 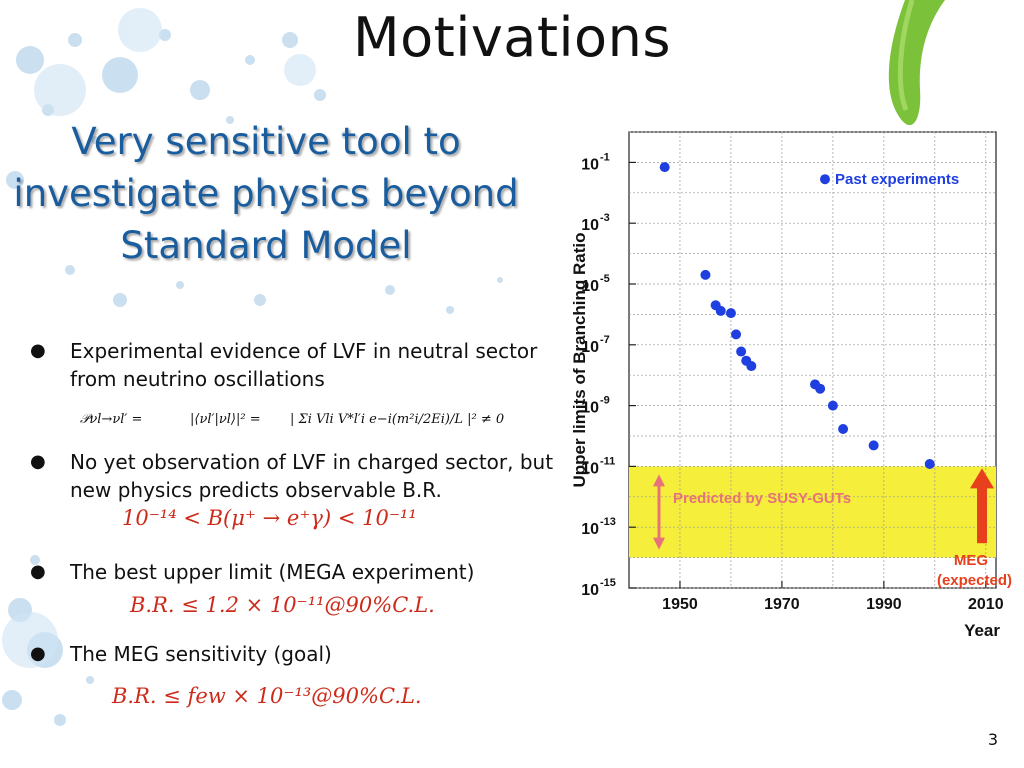 What do you see at coordinates (225, 419) in the screenshot?
I see `formula-oscillation-mid: |⟨νl′|νl⟩|² =` at bounding box center [225, 419].